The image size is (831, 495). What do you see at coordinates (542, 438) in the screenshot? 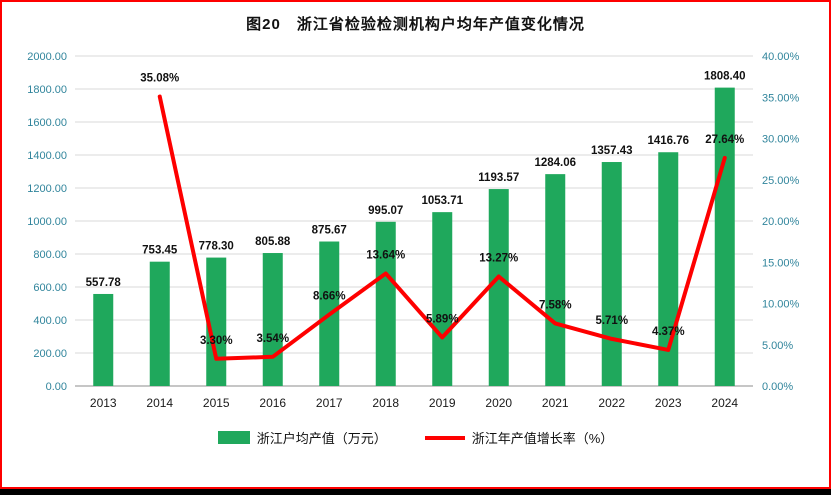
I see `legend-label-line: 浙江年产值增长率（%）` at bounding box center [542, 438].